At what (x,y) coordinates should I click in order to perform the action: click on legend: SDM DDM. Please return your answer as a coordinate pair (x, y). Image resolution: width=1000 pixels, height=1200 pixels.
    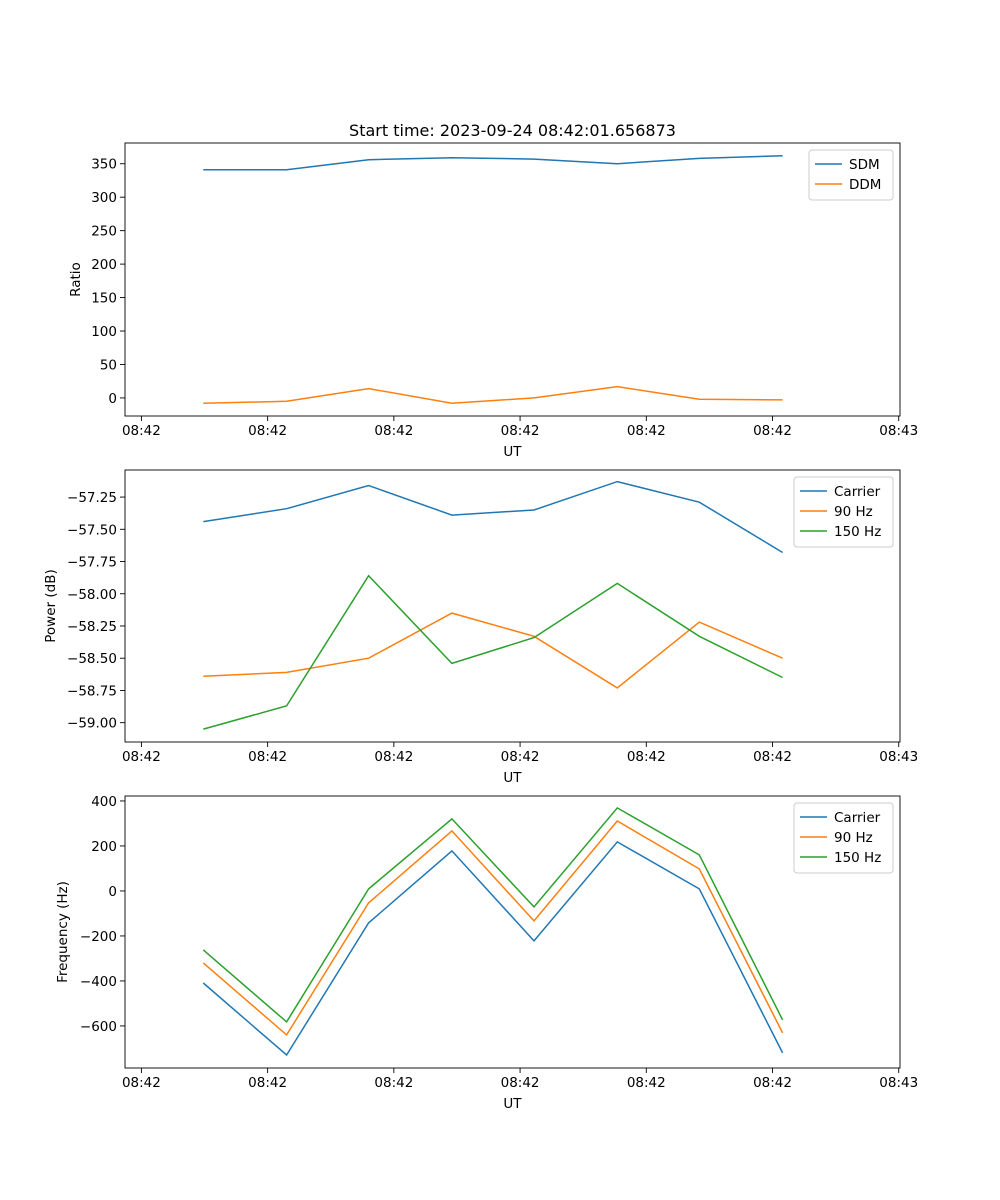
    Looking at the image, I should click on (851, 175).